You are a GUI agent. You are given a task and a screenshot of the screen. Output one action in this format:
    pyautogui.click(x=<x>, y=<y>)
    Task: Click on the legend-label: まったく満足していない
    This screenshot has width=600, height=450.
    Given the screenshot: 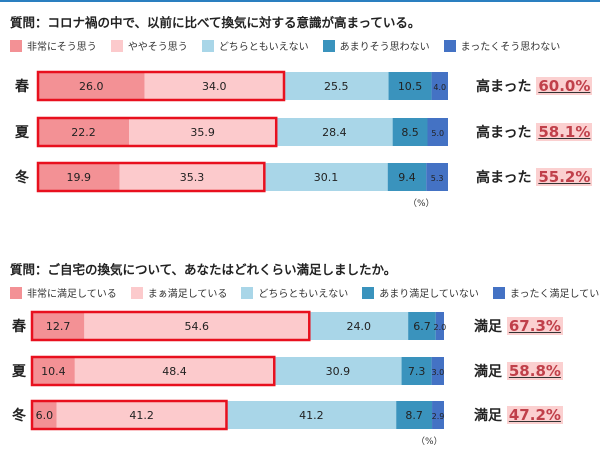 What is the action you would take?
    pyautogui.click(x=554, y=294)
    